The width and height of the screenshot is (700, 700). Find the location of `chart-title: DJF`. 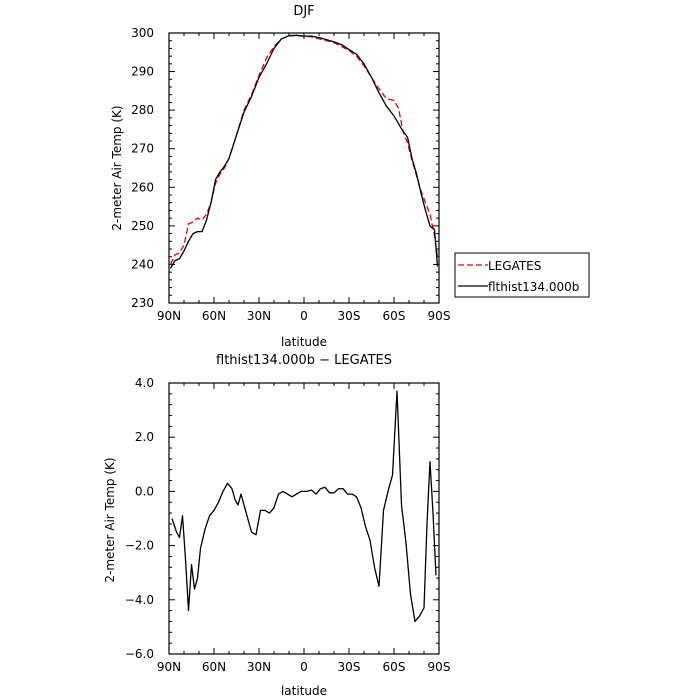

chart-title: DJF is located at coordinates (303, 11).